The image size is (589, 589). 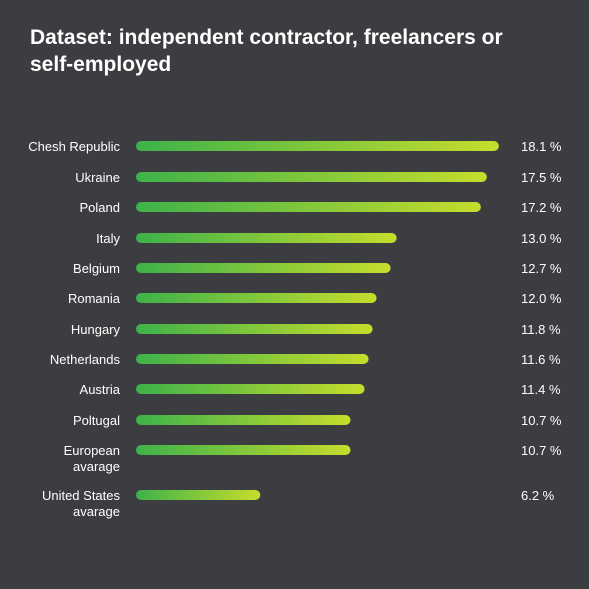 I want to click on category-label: Hungary, so click(x=96, y=329).